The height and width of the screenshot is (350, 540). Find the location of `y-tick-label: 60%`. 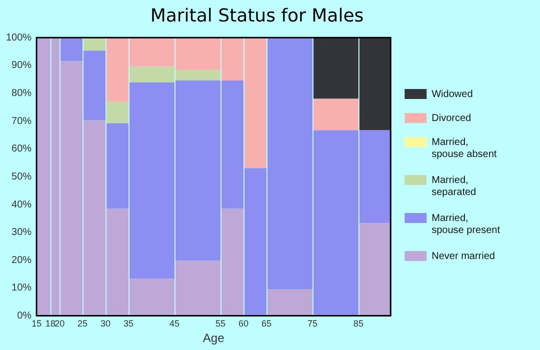

y-tick-label: 60% is located at coordinates (22, 149).